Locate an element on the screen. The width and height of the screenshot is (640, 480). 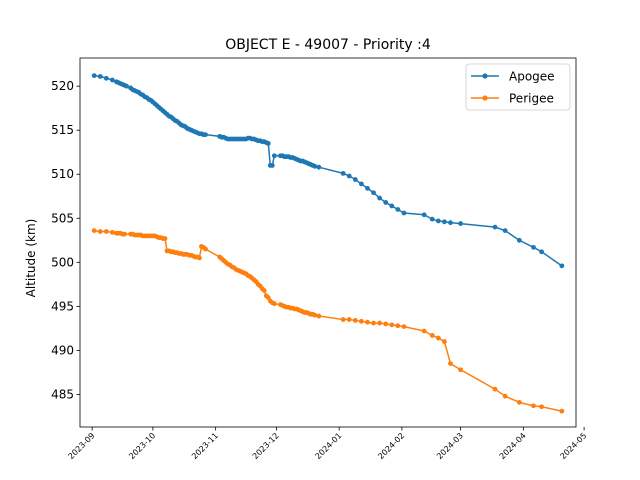
y-tick-label: 500 is located at coordinates (62, 262).